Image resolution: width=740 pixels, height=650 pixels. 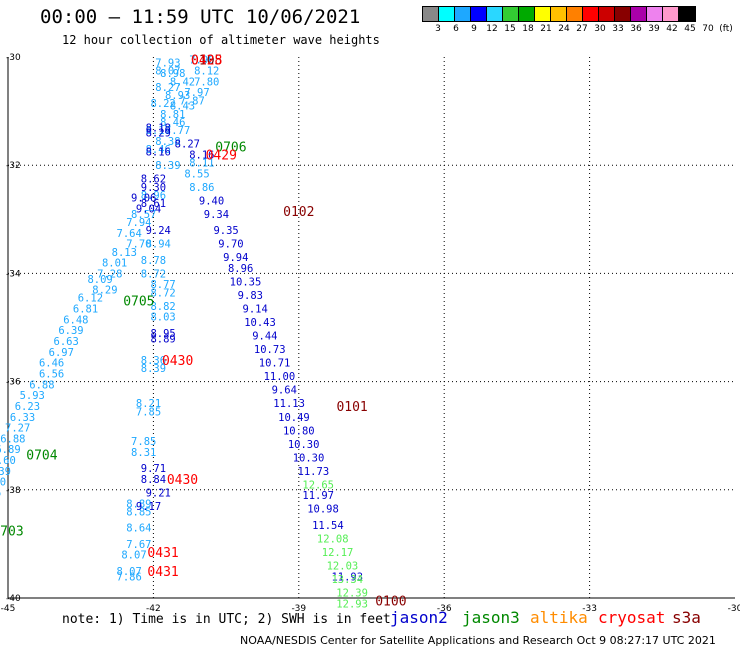 I want to click on y-tick-label: -30, so click(x=13, y=58).